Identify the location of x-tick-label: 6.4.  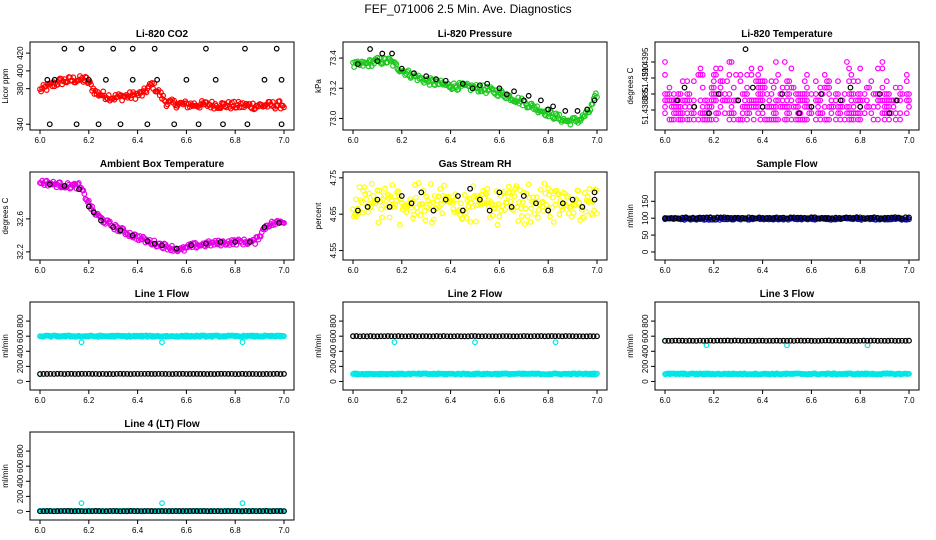
(451, 400).